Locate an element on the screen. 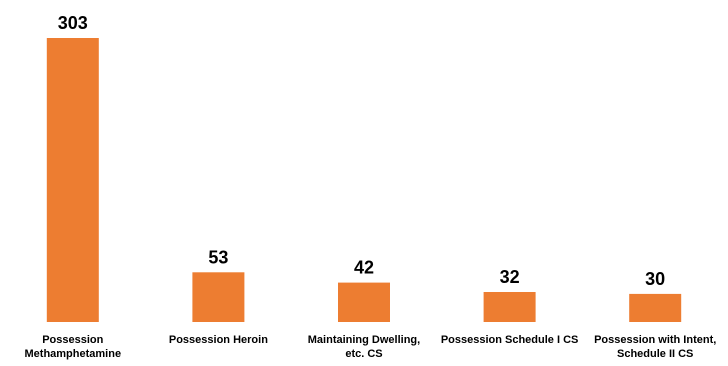  category-label-4: Possession Schedule I CS is located at coordinates (510, 340).